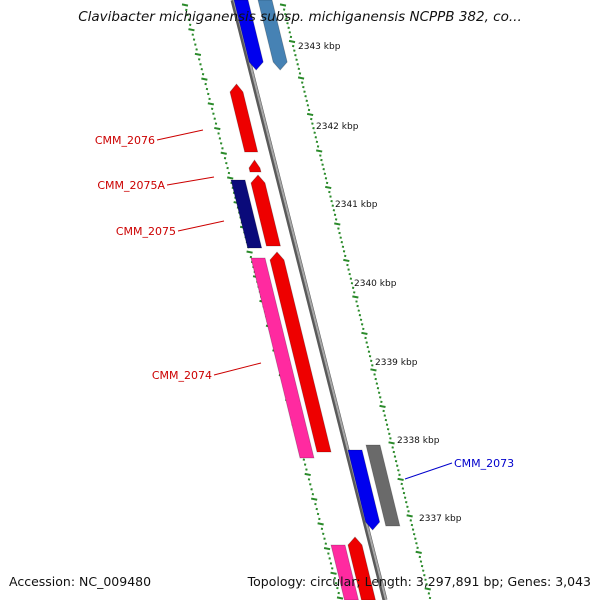  I want to click on gene-label: CMM_2074, so click(182, 375).